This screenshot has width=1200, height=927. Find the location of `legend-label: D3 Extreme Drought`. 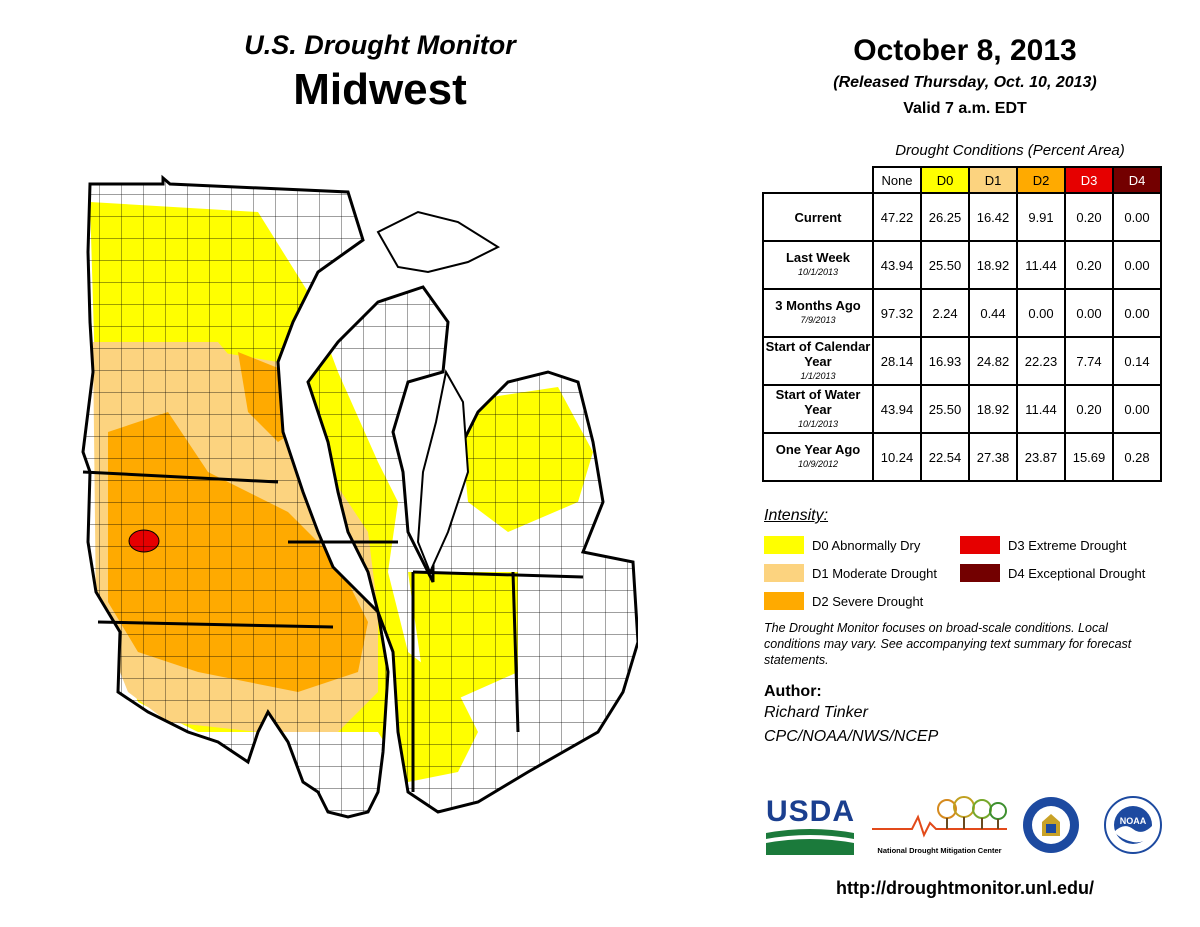

legend-label: D3 Extreme Drought is located at coordinates (1067, 545).